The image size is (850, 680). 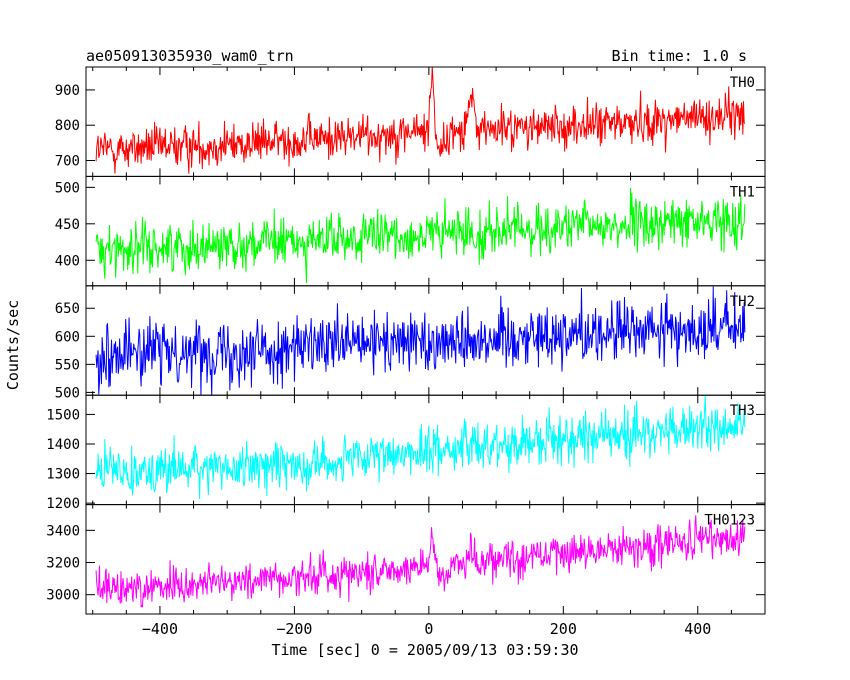 What do you see at coordinates (67, 91) in the screenshot?
I see `y-tick-label: 900` at bounding box center [67, 91].